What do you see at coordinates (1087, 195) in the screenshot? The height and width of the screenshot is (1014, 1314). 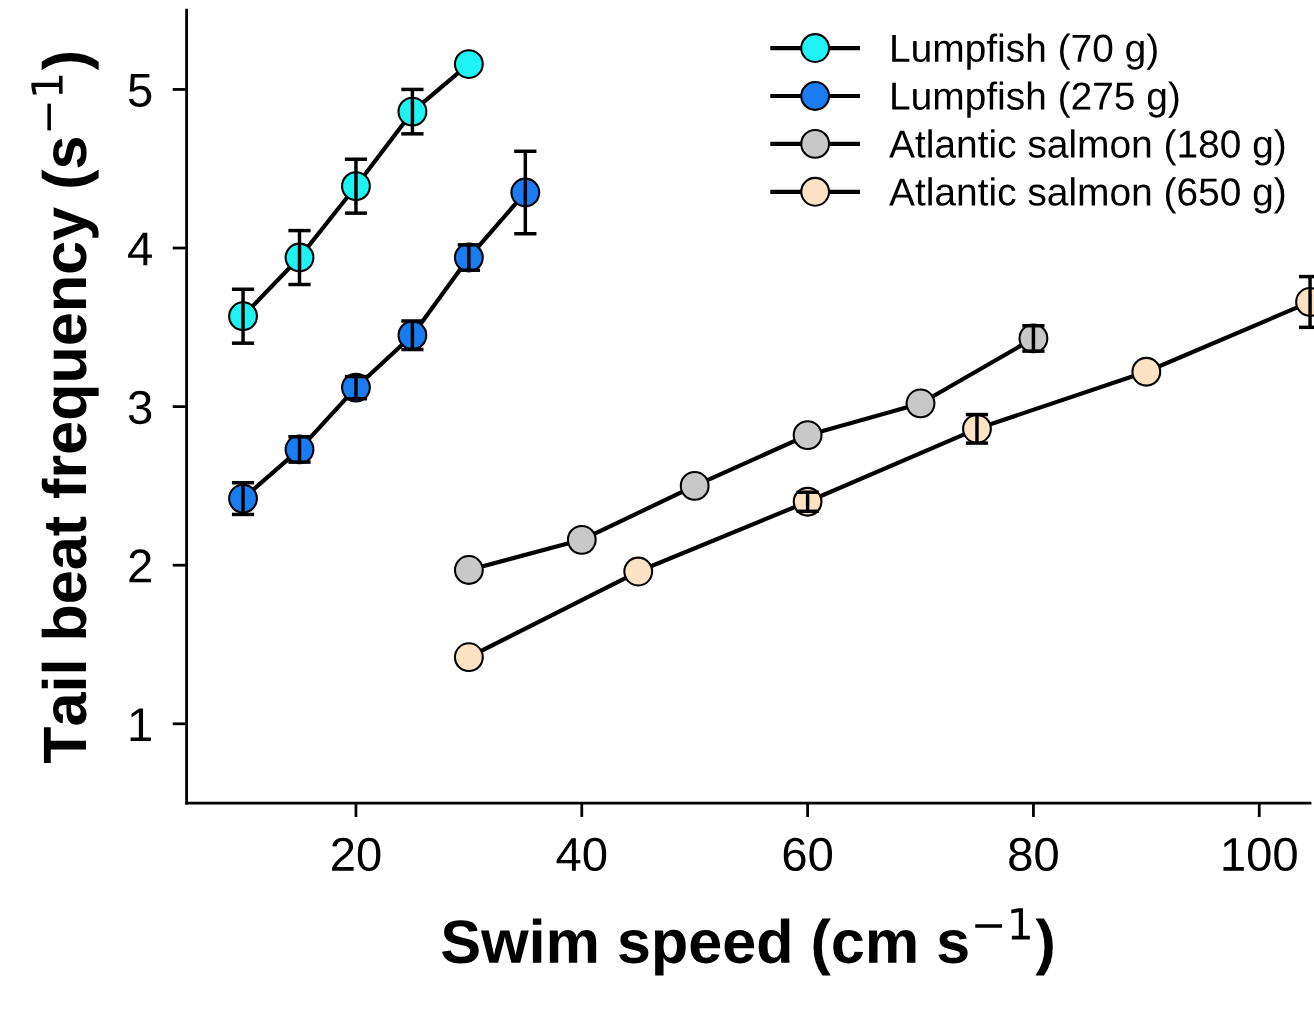 I see `legend-label: Atlantic salmon (650 g)` at bounding box center [1087, 195].